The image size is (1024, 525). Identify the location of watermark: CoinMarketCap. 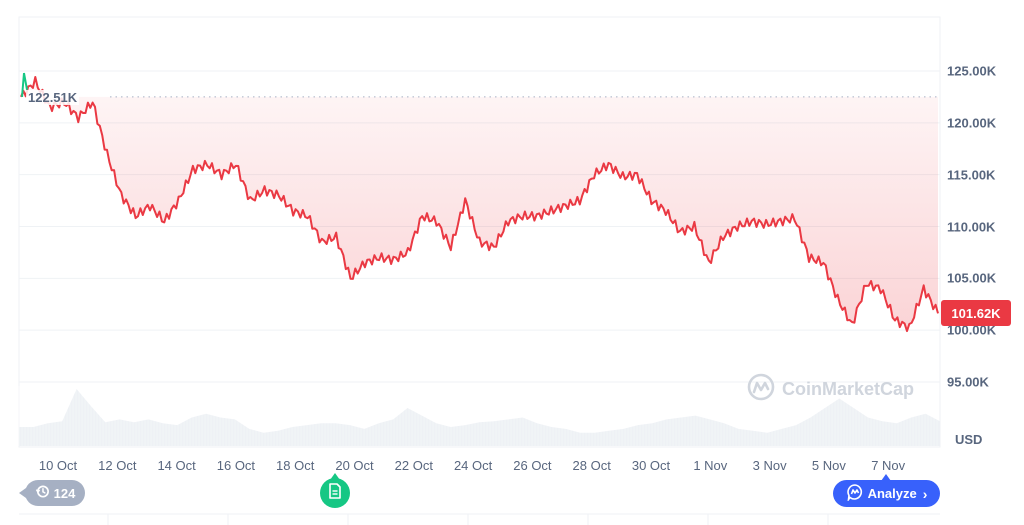
(830, 389).